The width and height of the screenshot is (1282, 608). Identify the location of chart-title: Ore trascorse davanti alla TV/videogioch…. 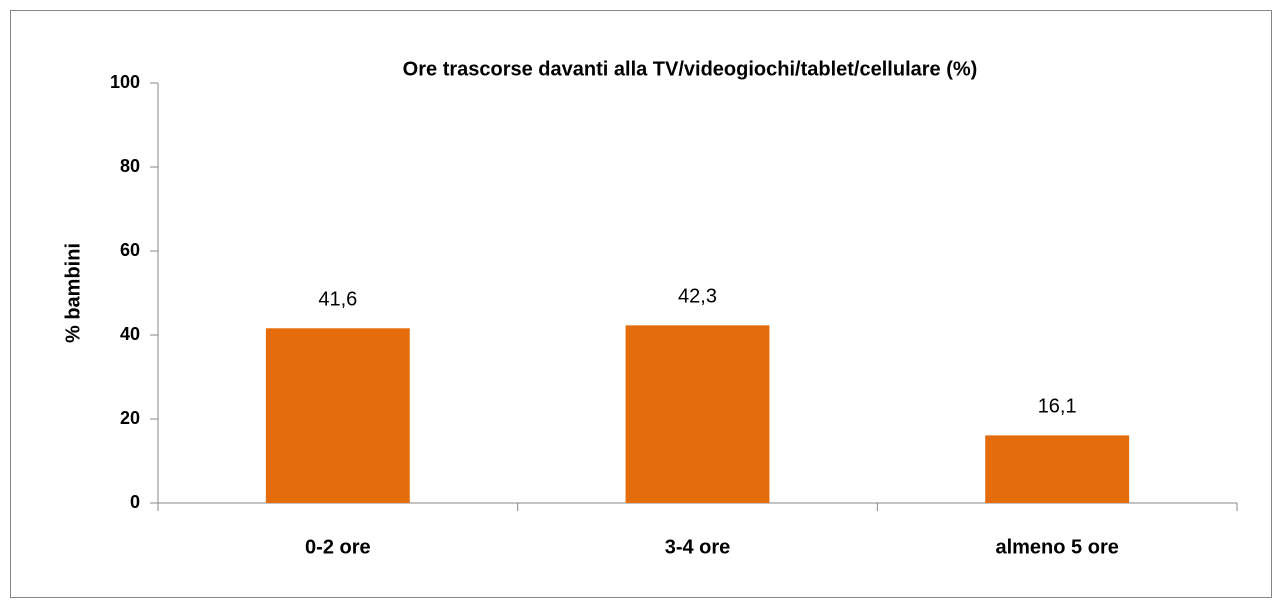
(690, 69).